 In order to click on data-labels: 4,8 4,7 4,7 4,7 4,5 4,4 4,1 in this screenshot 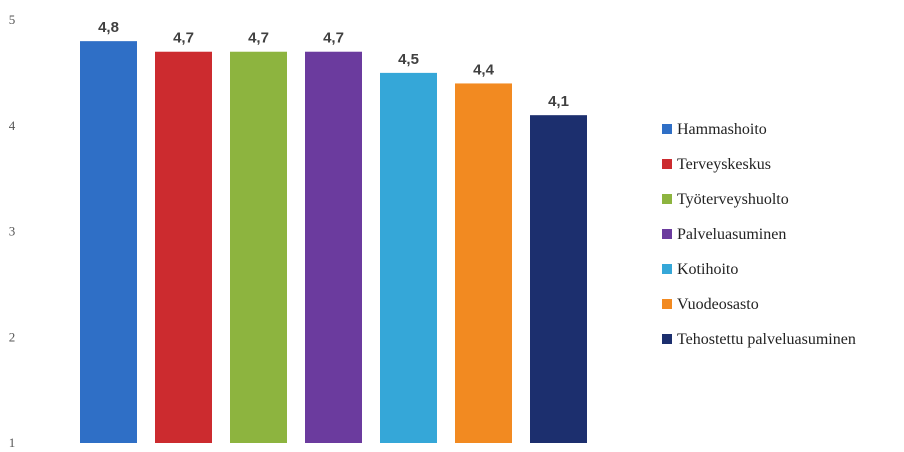, I will do `click(333, 64)`.